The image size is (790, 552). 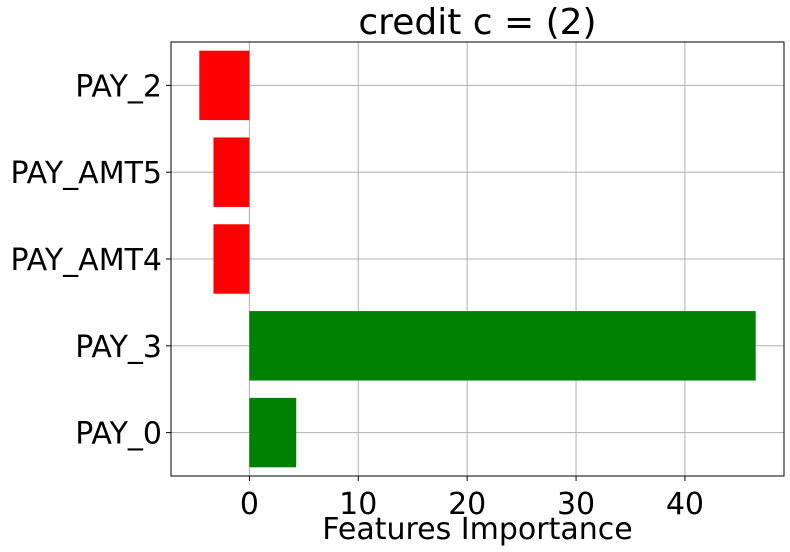 I want to click on x-tick-labels: 0 10 20 30 40, so click(x=472, y=499).